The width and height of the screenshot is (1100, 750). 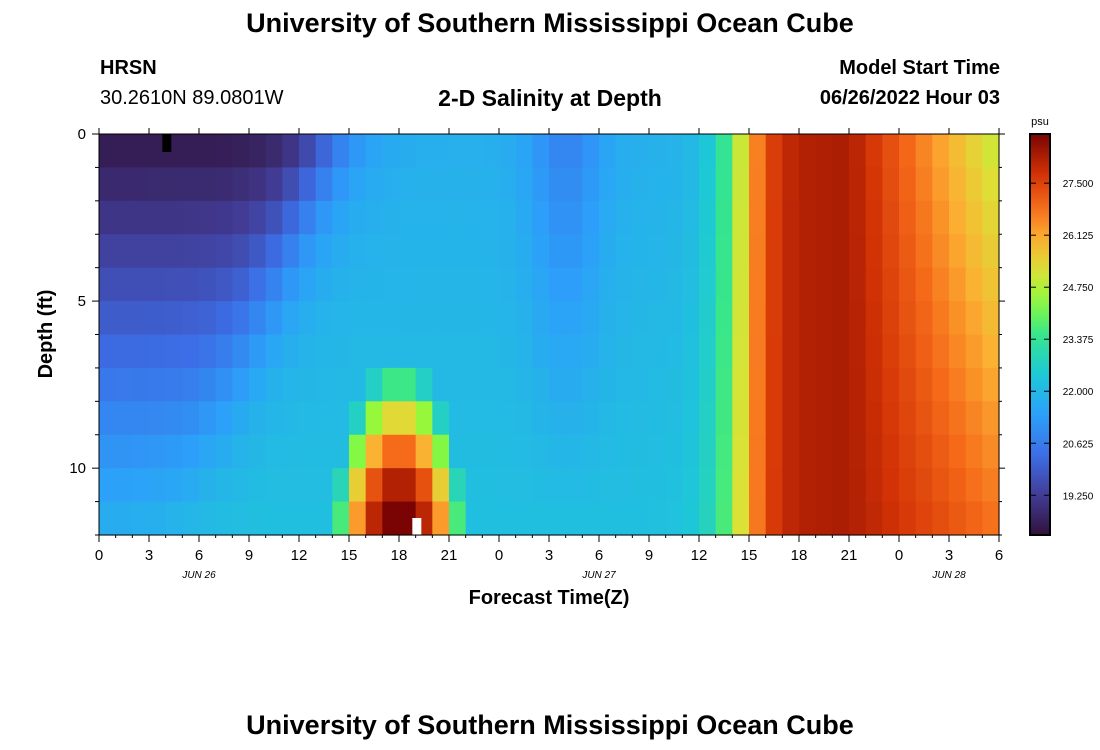 I want to click on y-tick-label: 10, so click(x=77, y=468).